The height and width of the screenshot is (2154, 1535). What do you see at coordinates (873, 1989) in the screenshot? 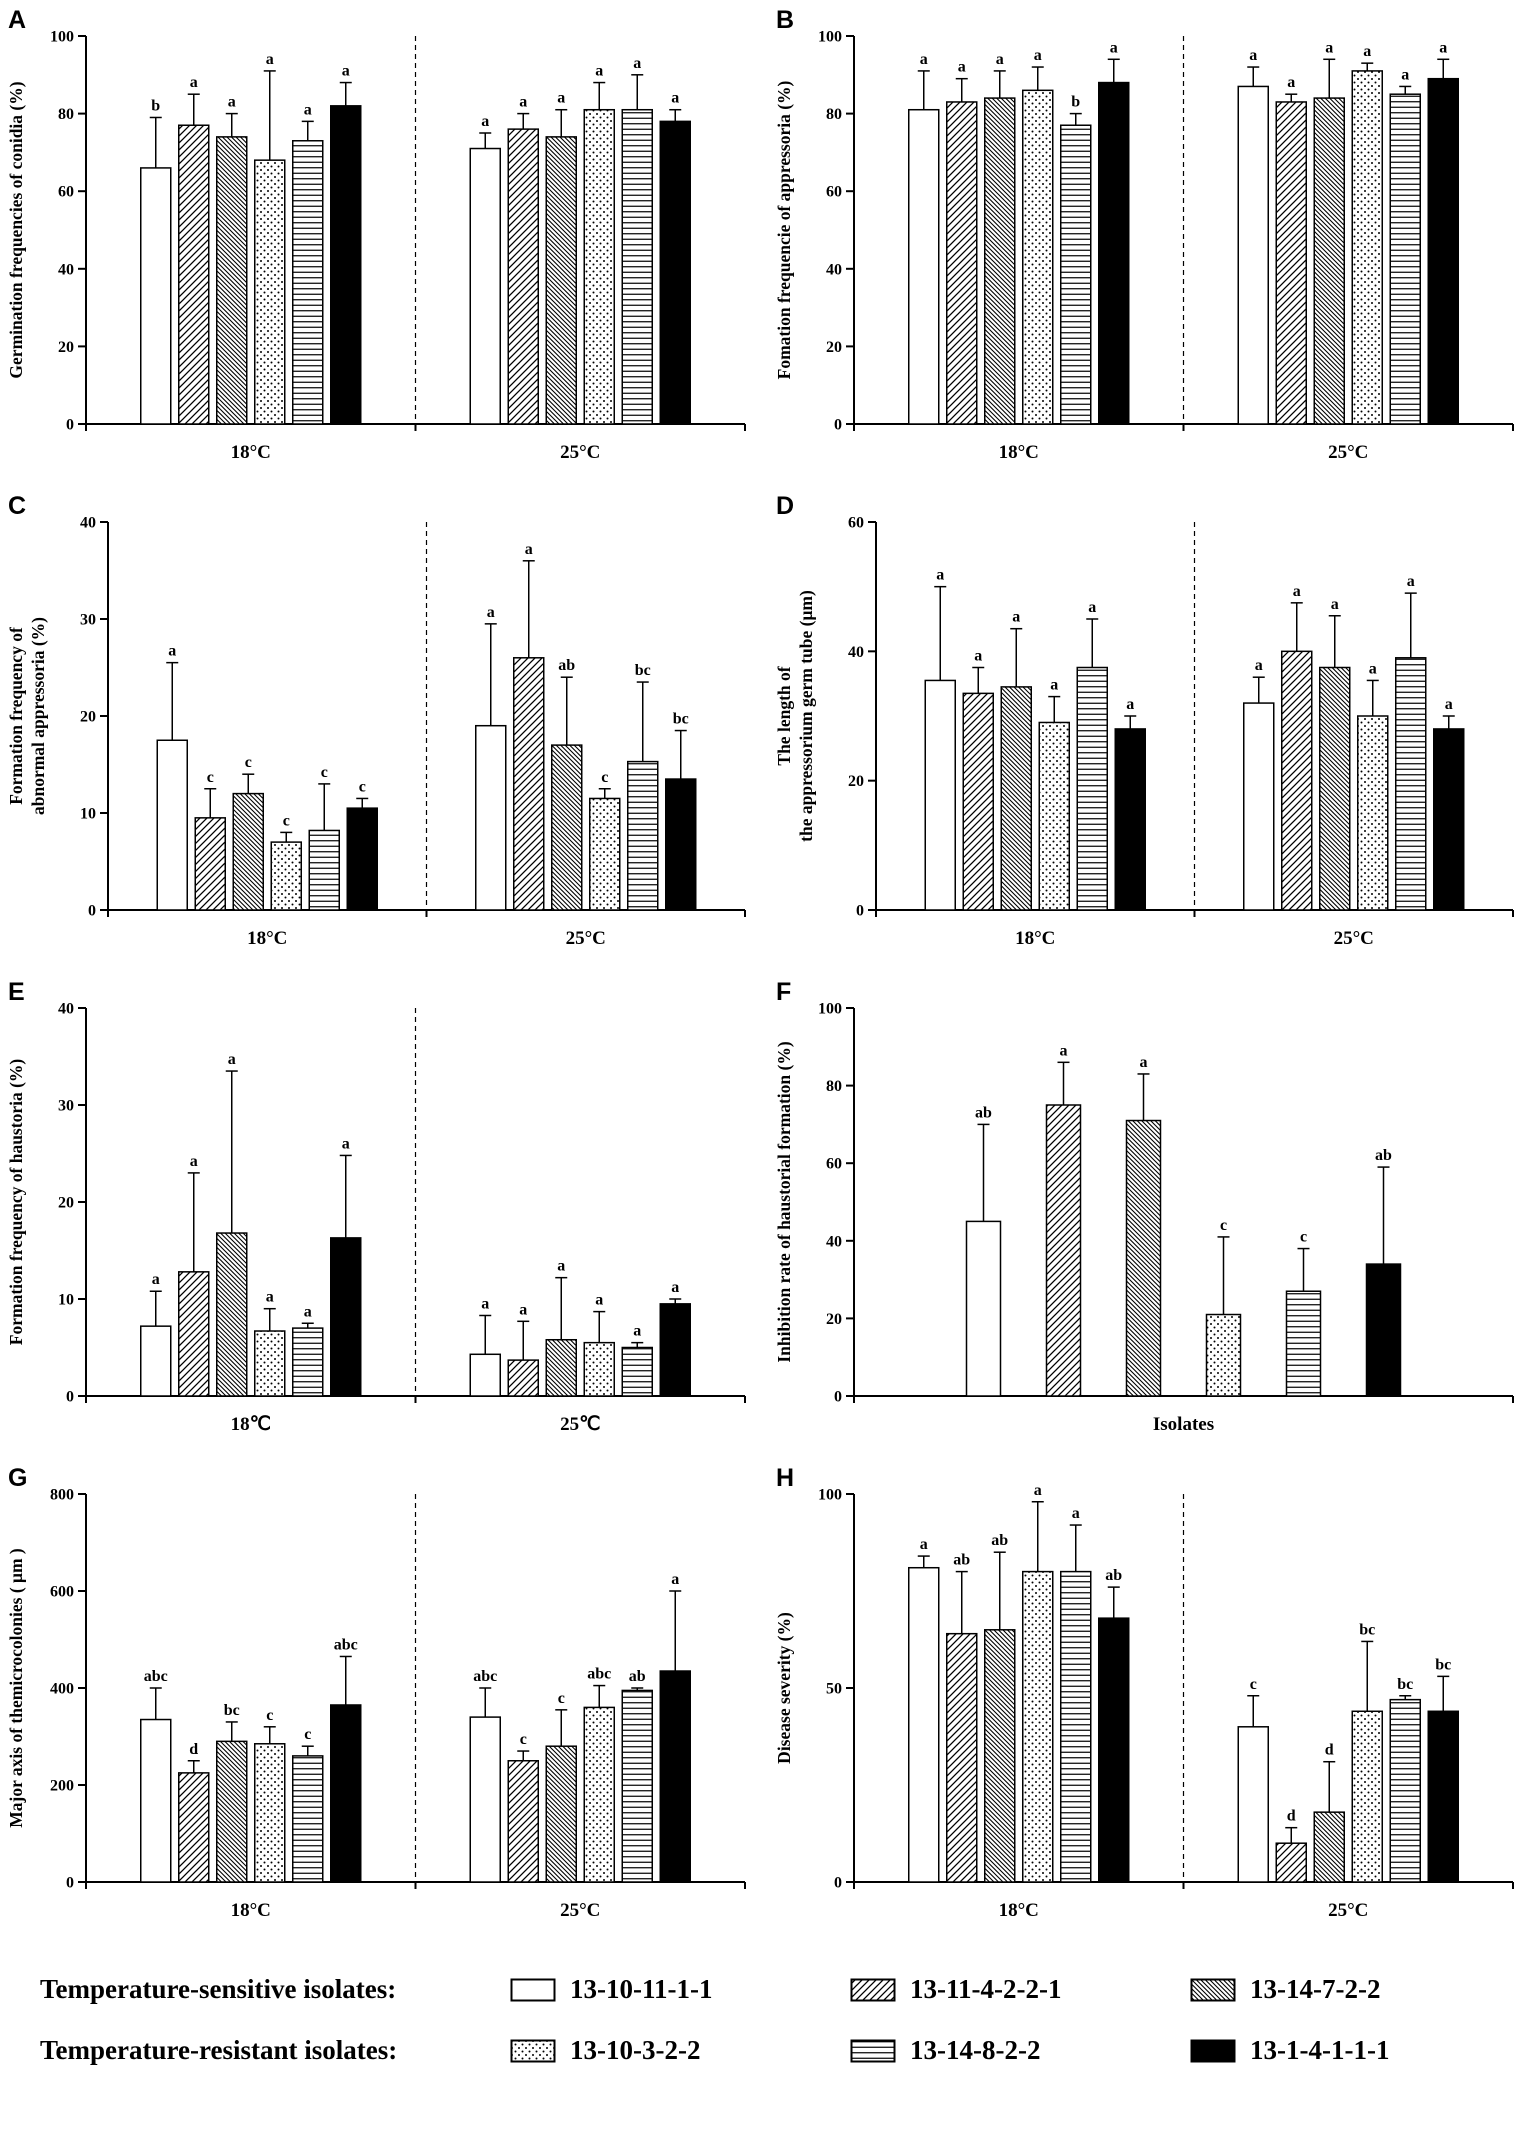
I see `swatch-diagonal-forward-icon` at bounding box center [873, 1989].